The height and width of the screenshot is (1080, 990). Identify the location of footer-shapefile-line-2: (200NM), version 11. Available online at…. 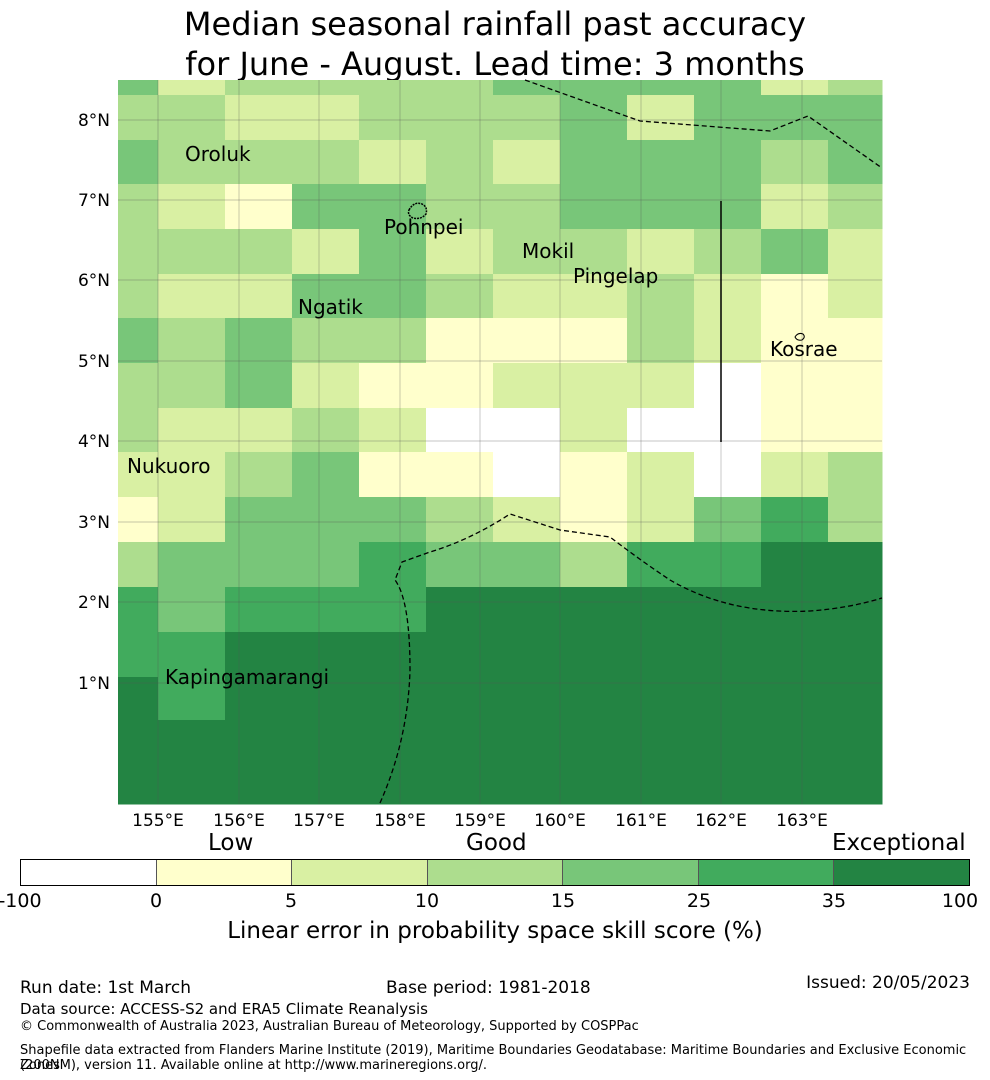
(254, 1065).